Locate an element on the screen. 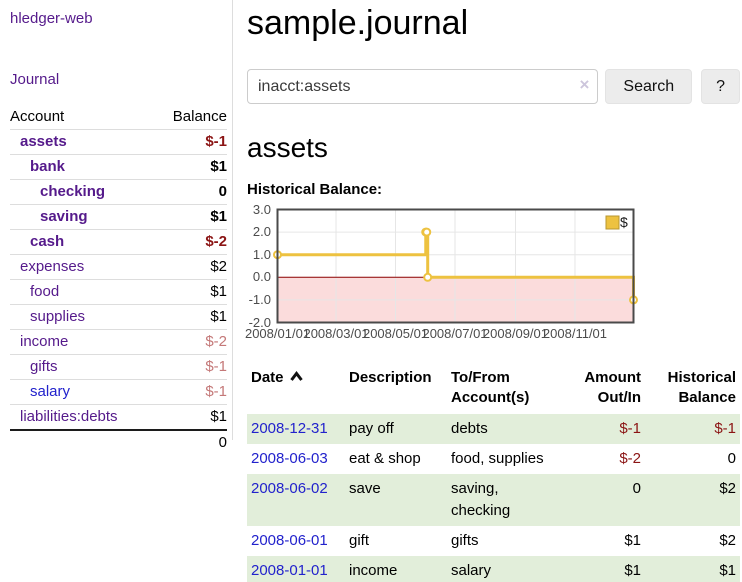  x-tick-label: 2008/07/01 is located at coordinates (455, 333).